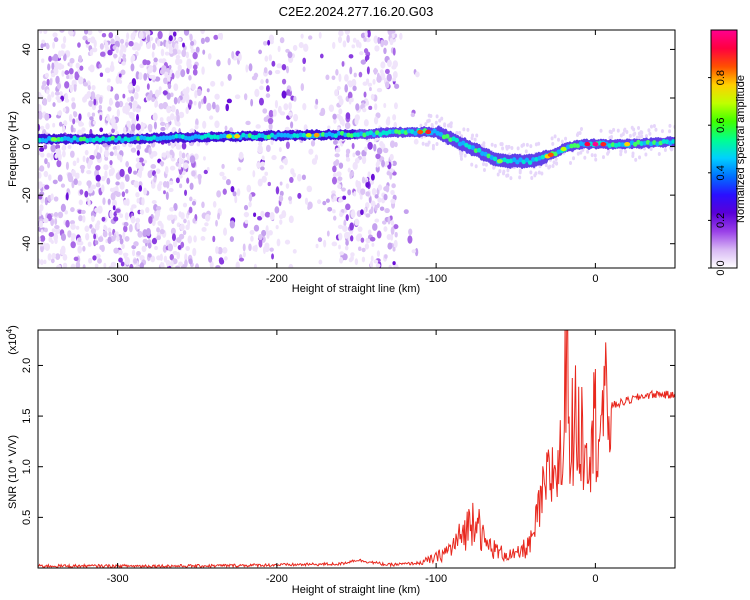  I want to click on colorbar-bar, so click(724, 149).